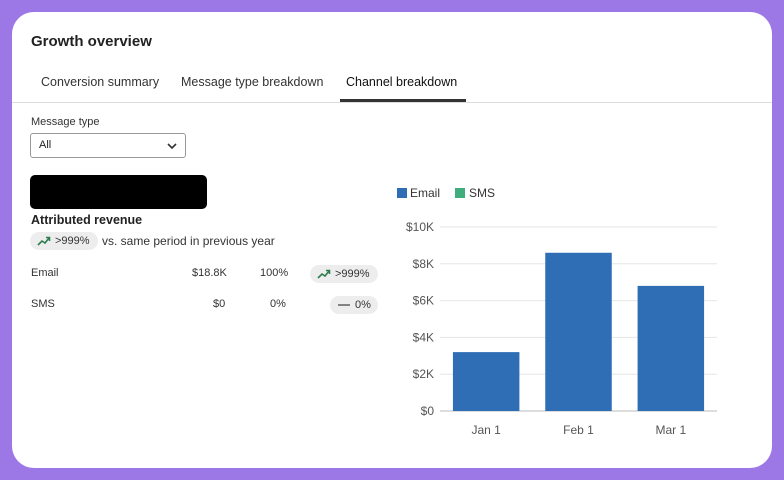  Describe the element at coordinates (91, 41) in the screenshot. I see `page-title: Growth overview` at that location.